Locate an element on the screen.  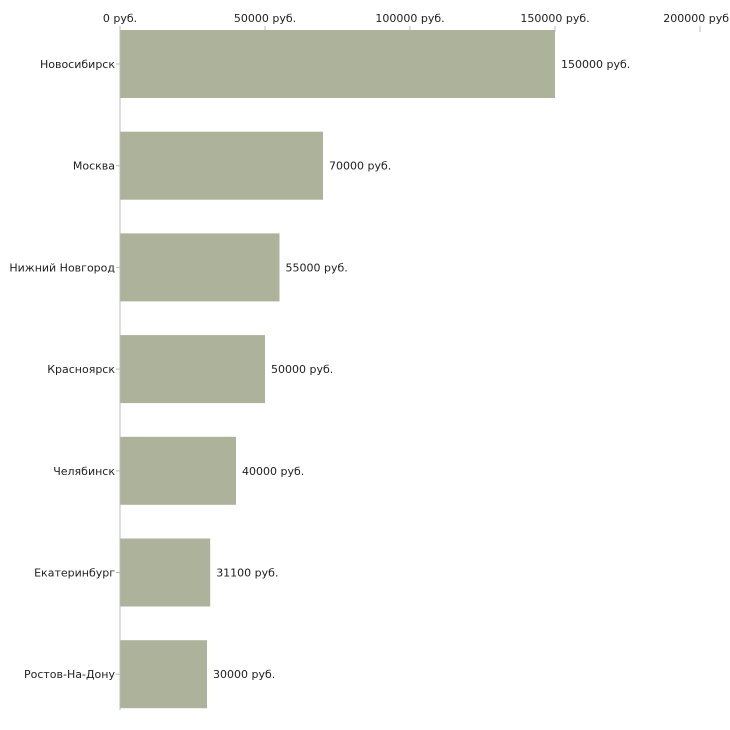
category-label: Новосибирск is located at coordinates (77, 64).